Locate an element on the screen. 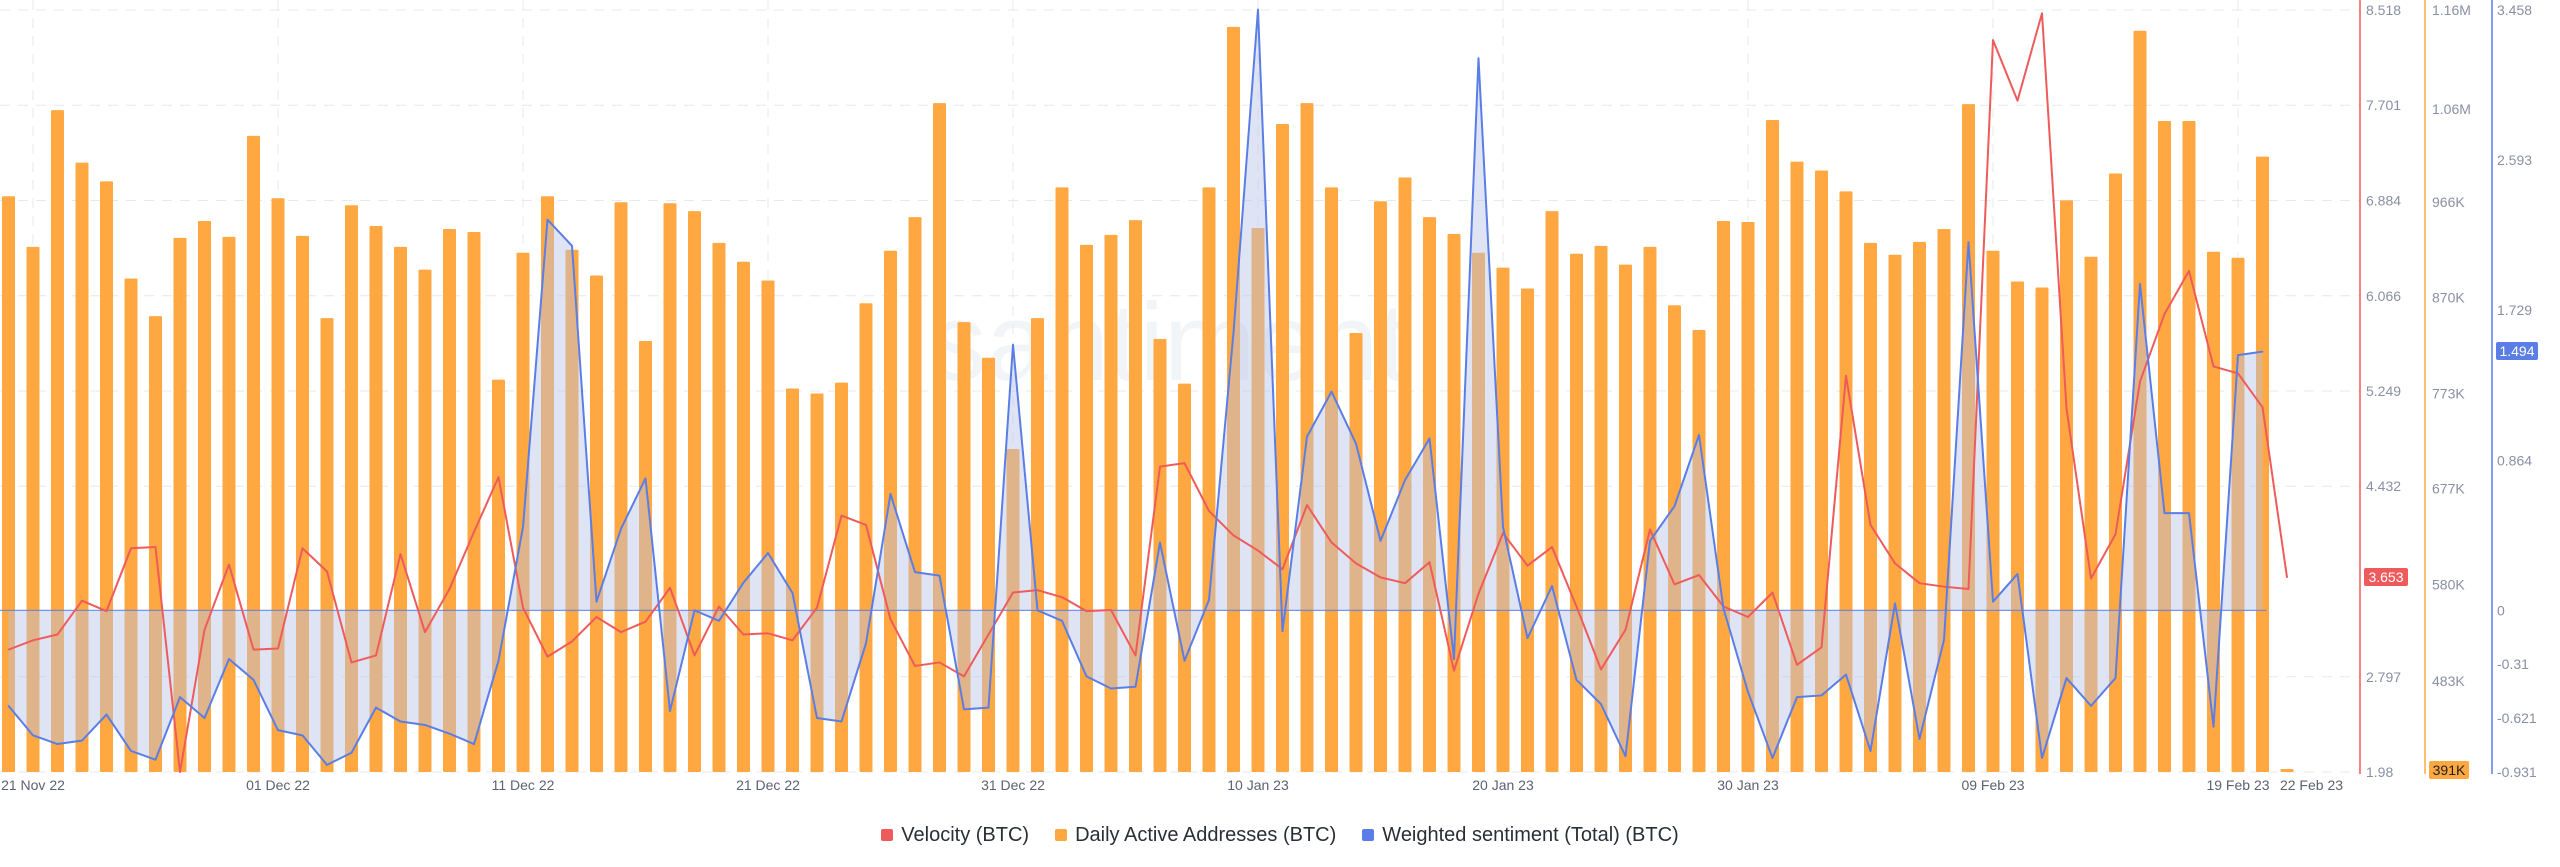  x-tick-label: 19 Feb 23 is located at coordinates (2237, 785).